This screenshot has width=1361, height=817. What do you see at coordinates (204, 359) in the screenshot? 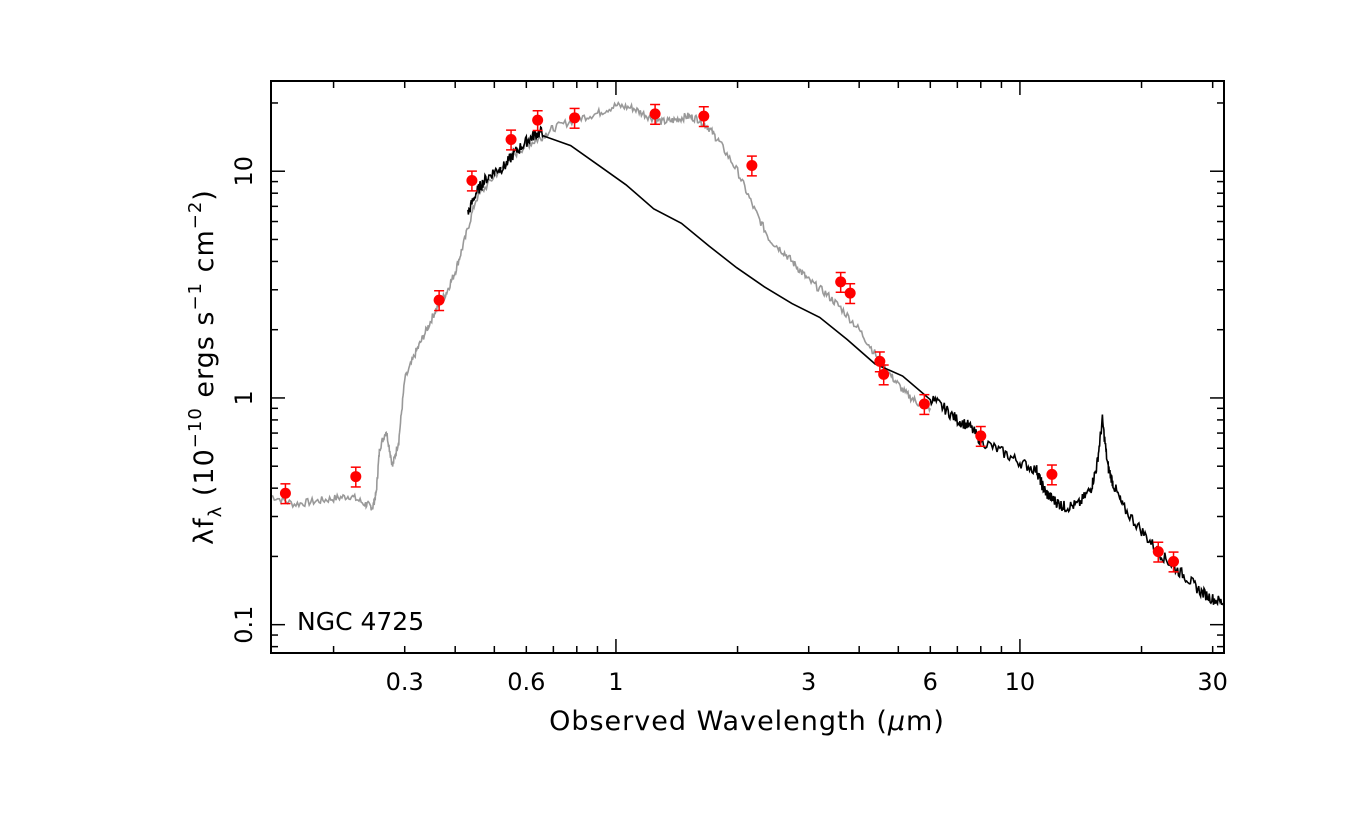
I see `y-axis-title-mid: ergs s` at bounding box center [204, 359].